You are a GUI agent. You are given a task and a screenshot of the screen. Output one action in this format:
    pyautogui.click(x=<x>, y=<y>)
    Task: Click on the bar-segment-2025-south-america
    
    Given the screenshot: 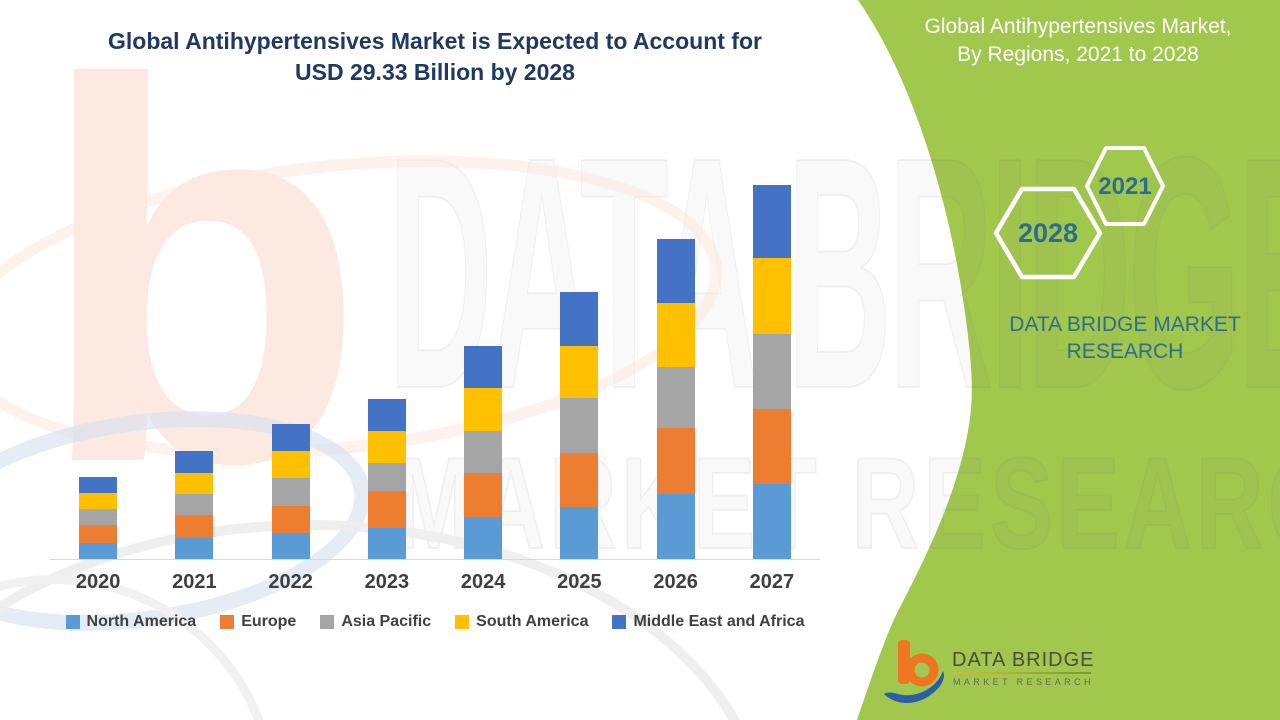 What is the action you would take?
    pyautogui.click(x=579, y=372)
    